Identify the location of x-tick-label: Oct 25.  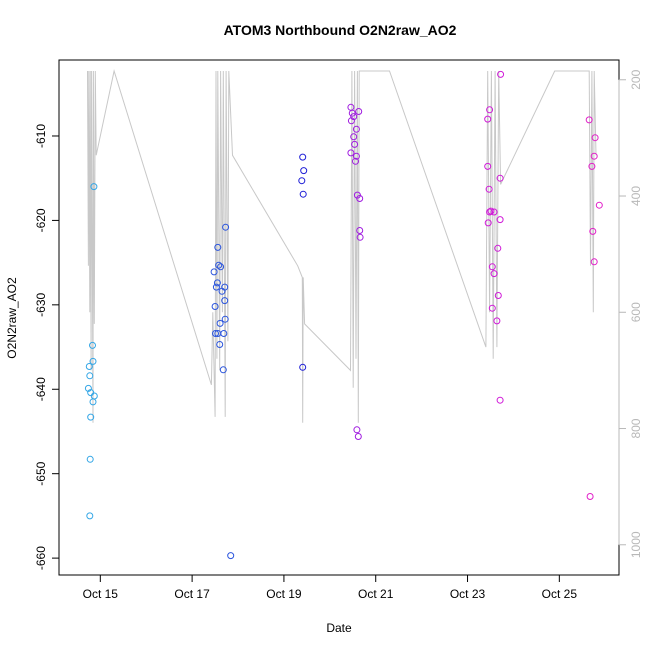
(560, 594).